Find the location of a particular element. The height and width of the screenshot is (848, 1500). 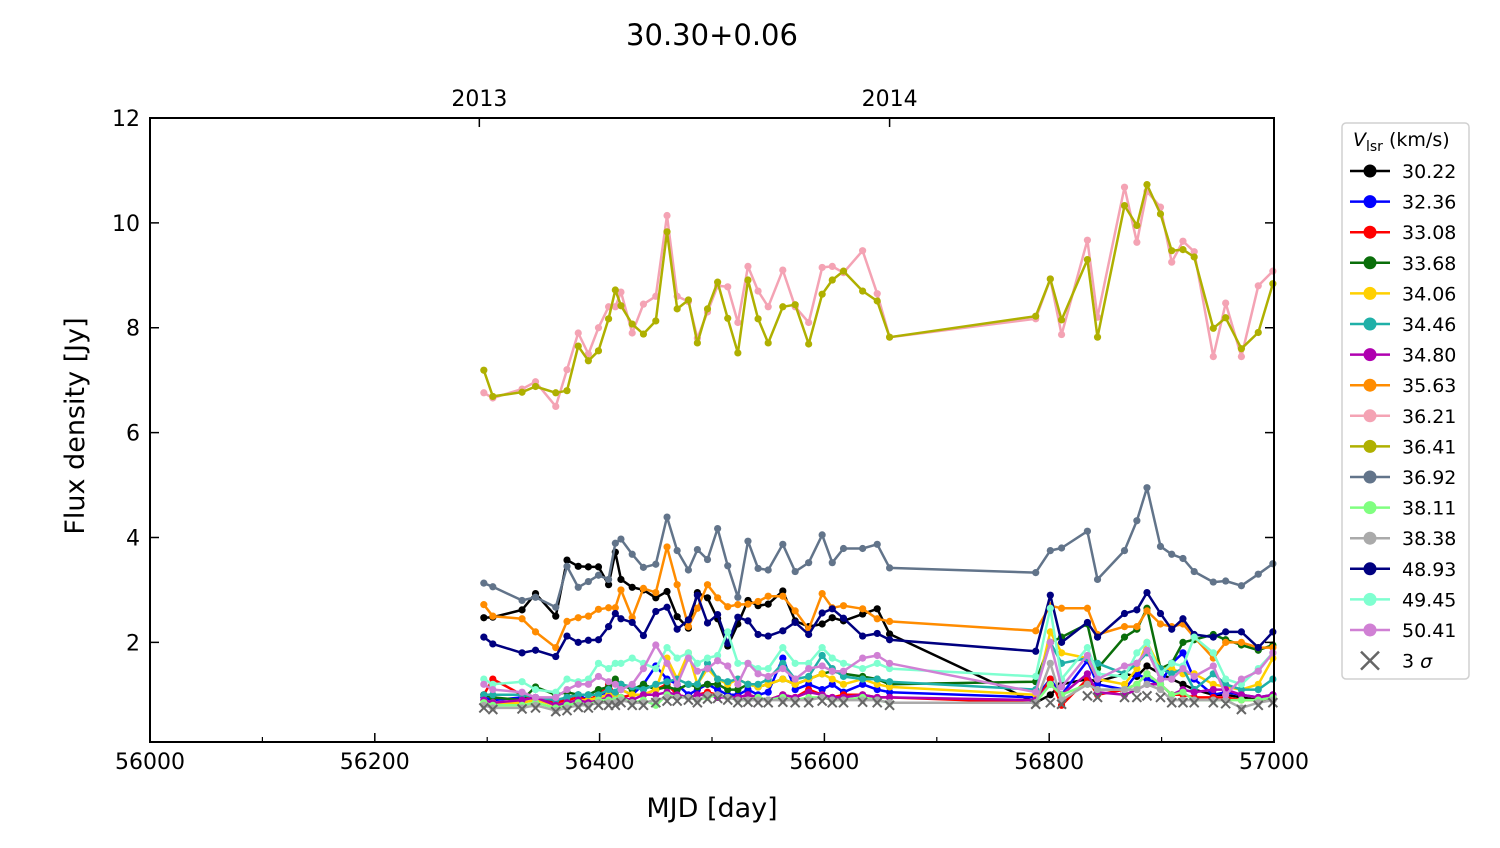

chart-title: 30.30+0.06 is located at coordinates (712, 35).